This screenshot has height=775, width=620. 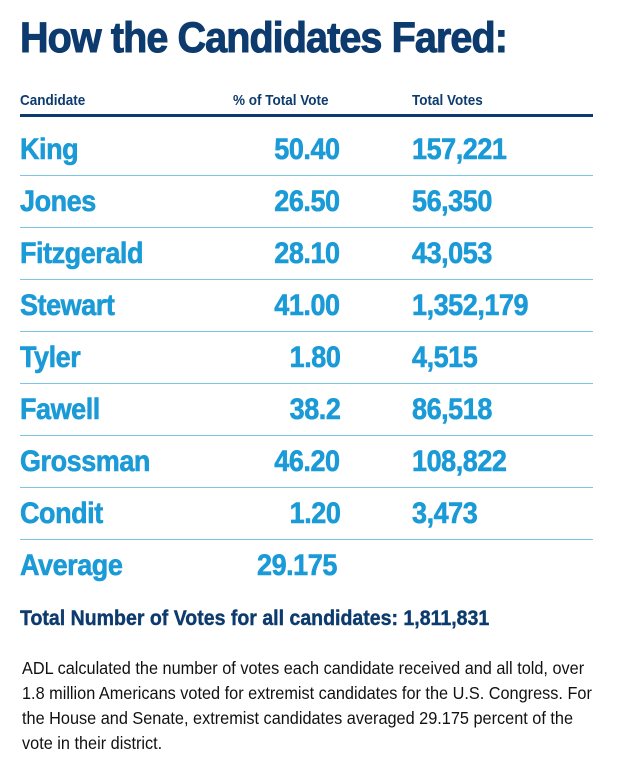 What do you see at coordinates (67, 306) in the screenshot?
I see `candidate-name: Stewart` at bounding box center [67, 306].